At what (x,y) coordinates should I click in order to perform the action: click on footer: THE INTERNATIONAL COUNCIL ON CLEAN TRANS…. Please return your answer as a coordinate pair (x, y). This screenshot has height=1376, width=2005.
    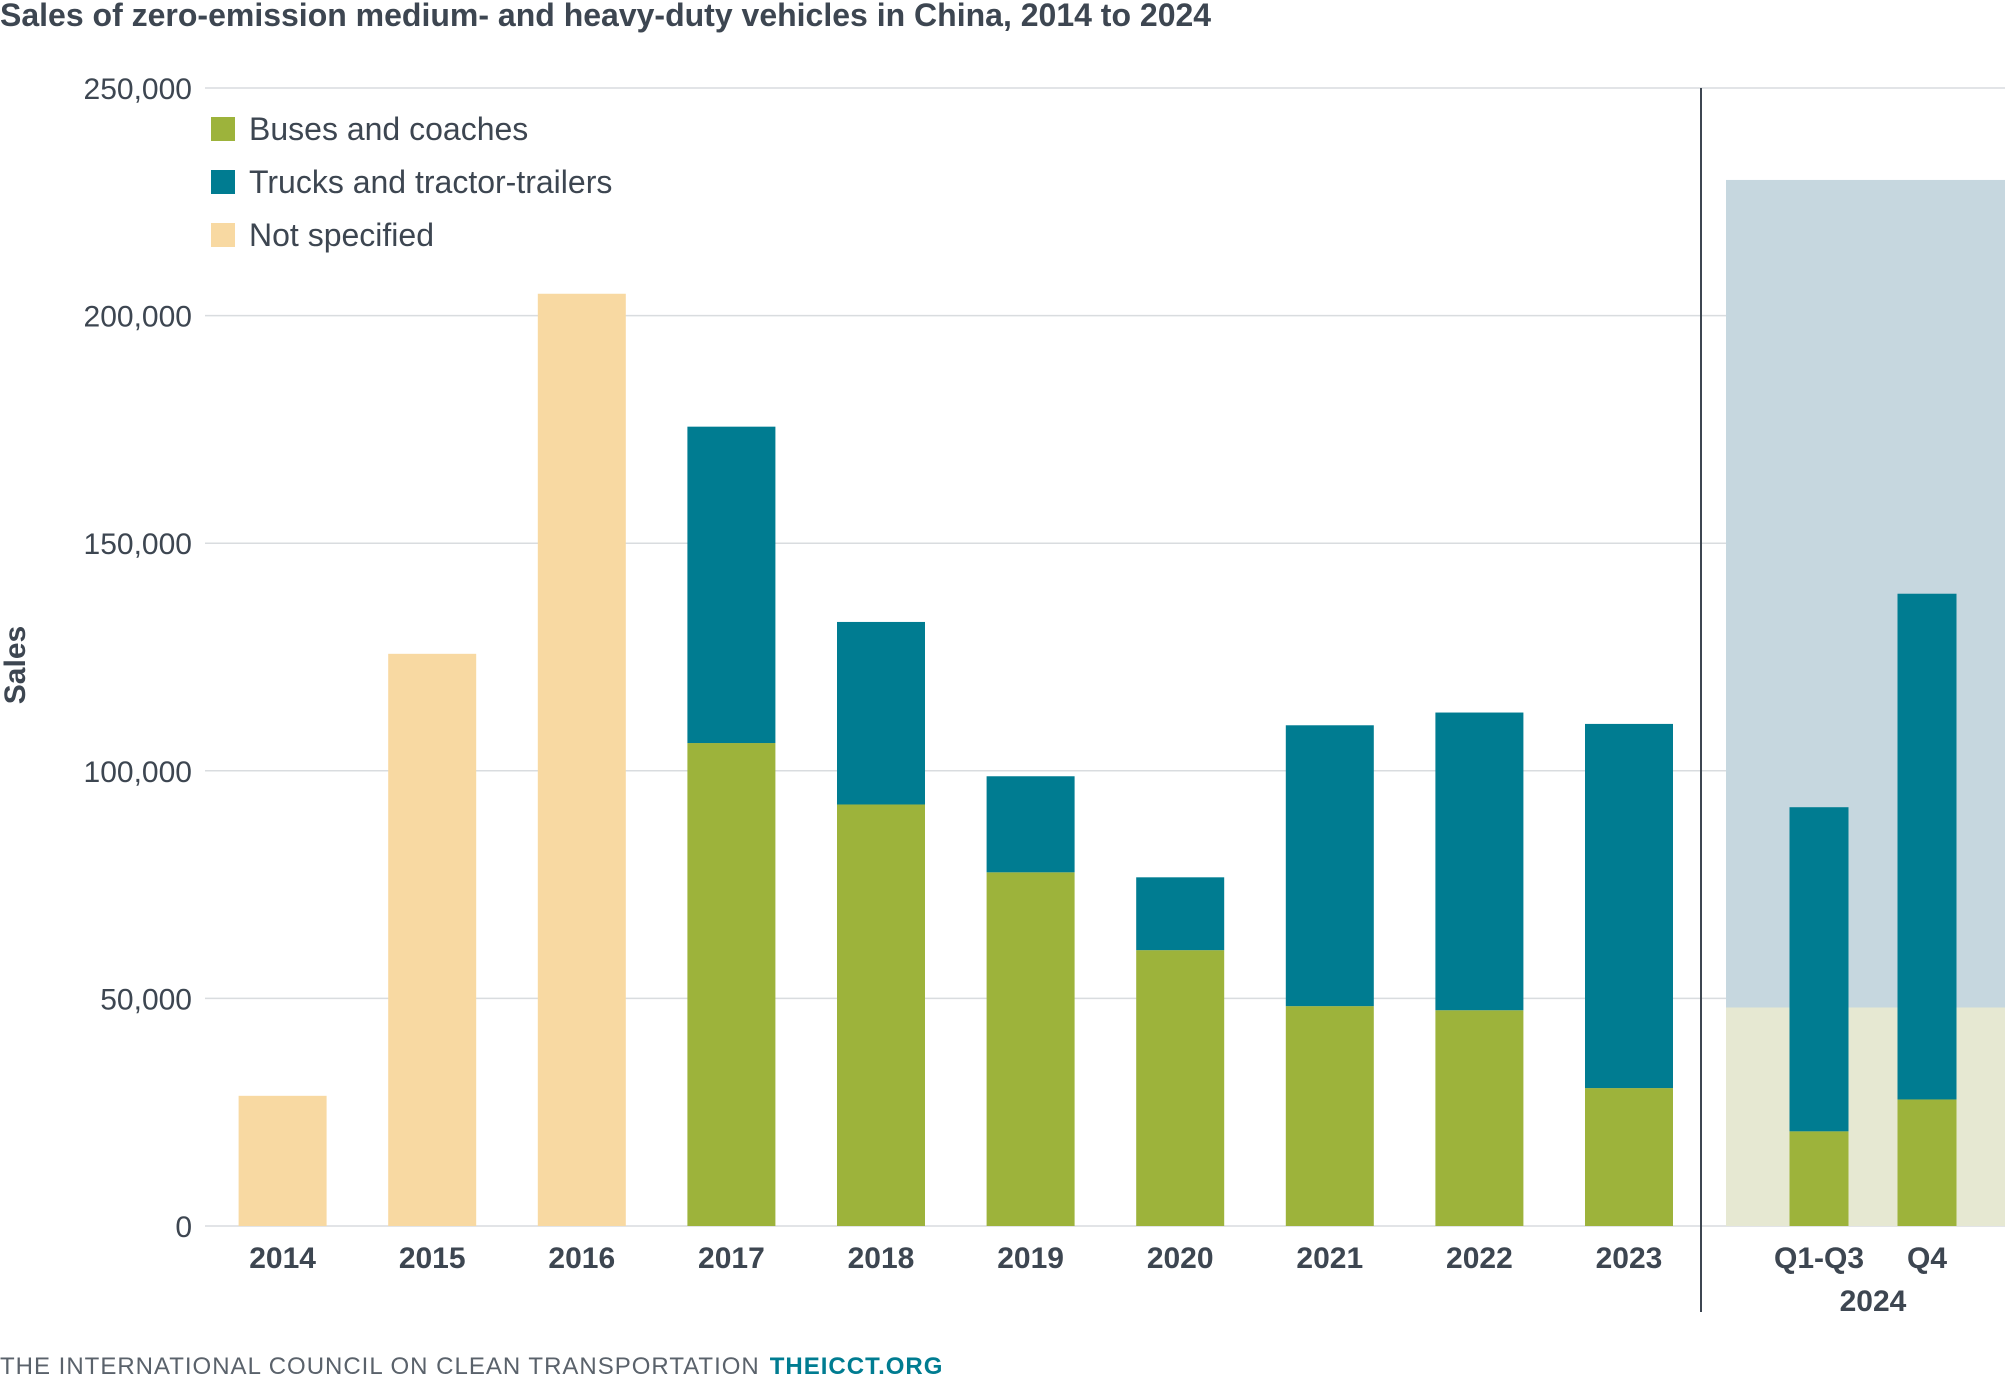
    Looking at the image, I should click on (471, 1364).